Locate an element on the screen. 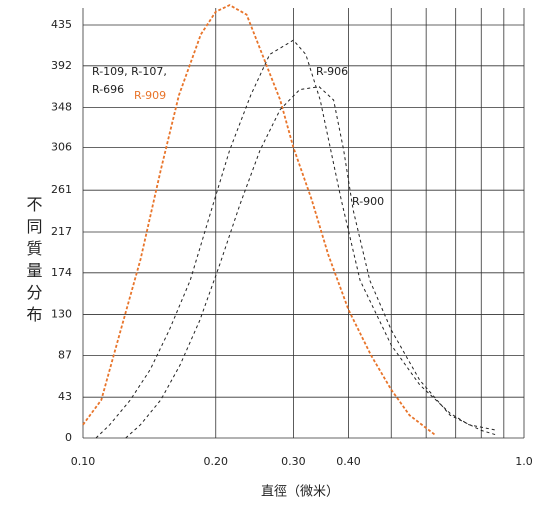  y-tick-label: 435 is located at coordinates (61, 24).